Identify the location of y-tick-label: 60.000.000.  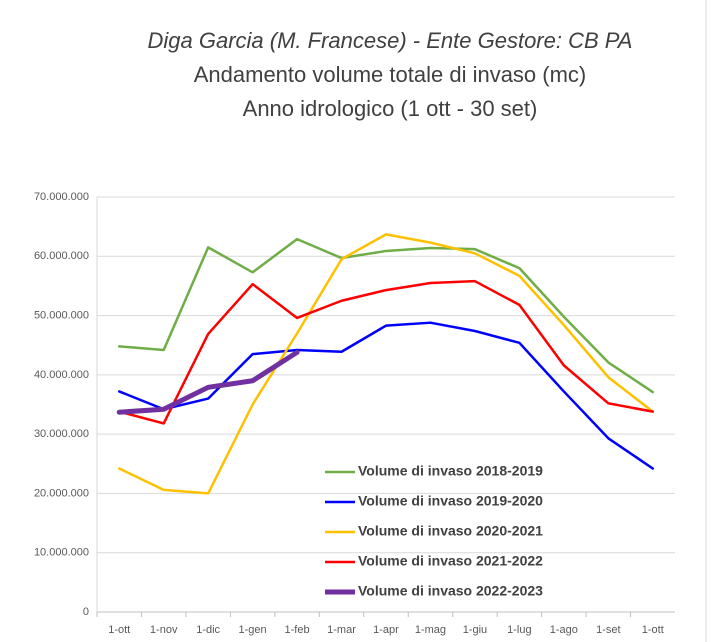
(61, 256).